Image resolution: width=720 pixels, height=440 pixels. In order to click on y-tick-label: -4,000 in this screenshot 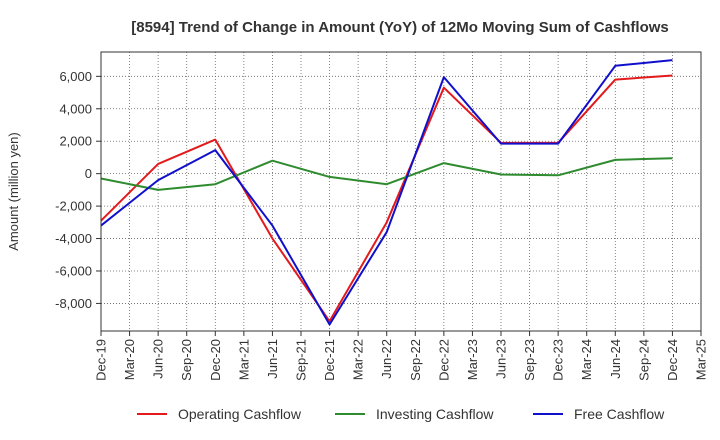, I will do `click(73, 238)`.